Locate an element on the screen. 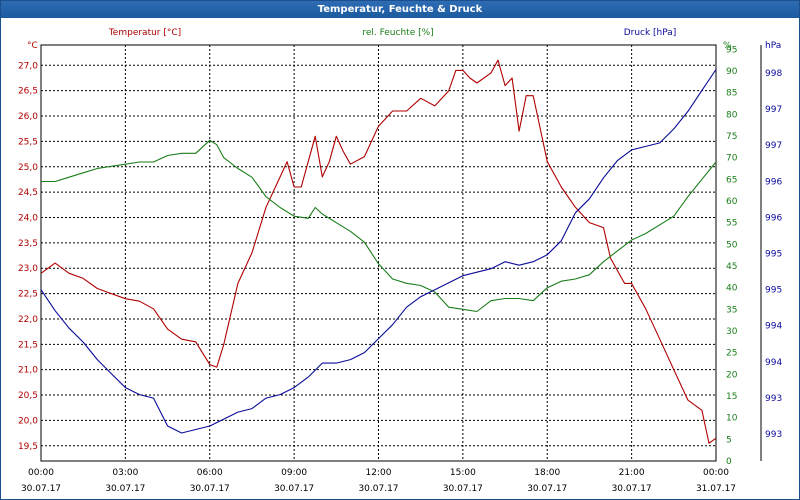 This screenshot has width=800, height=500. humidity-tick-label: 75 is located at coordinates (731, 137).